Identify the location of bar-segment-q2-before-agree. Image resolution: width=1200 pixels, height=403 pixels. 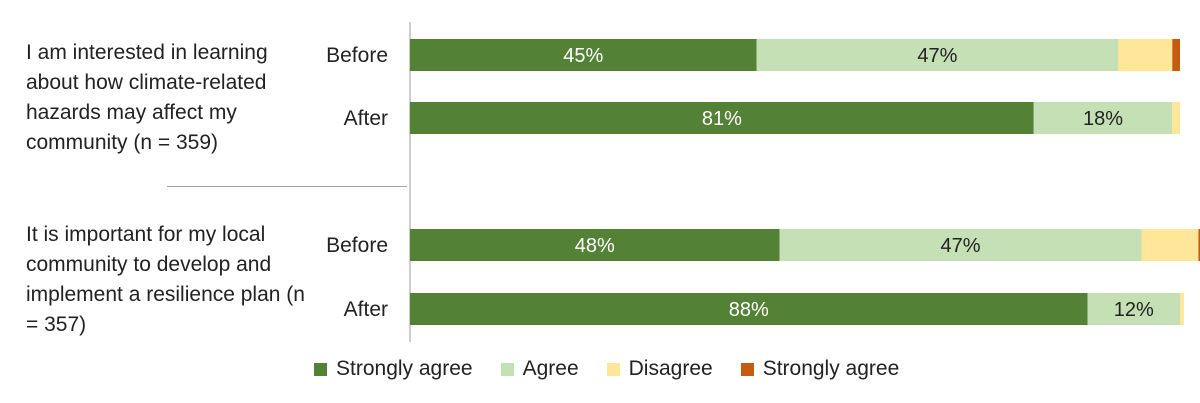
(960, 245).